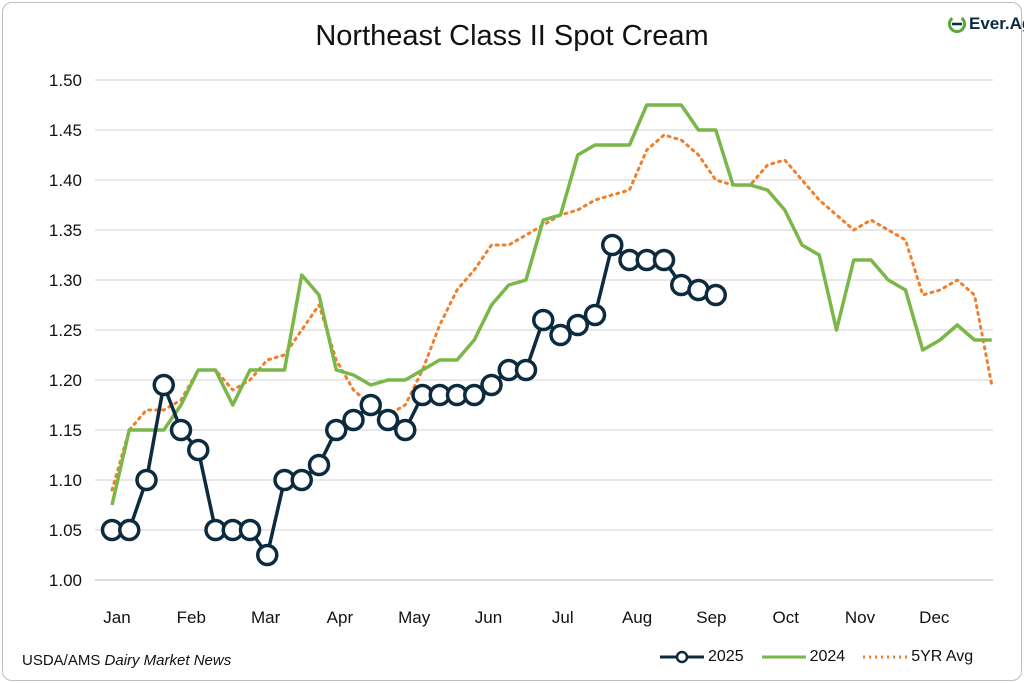  What do you see at coordinates (785, 617) in the screenshot?
I see `x-tick-label: Oct` at bounding box center [785, 617].